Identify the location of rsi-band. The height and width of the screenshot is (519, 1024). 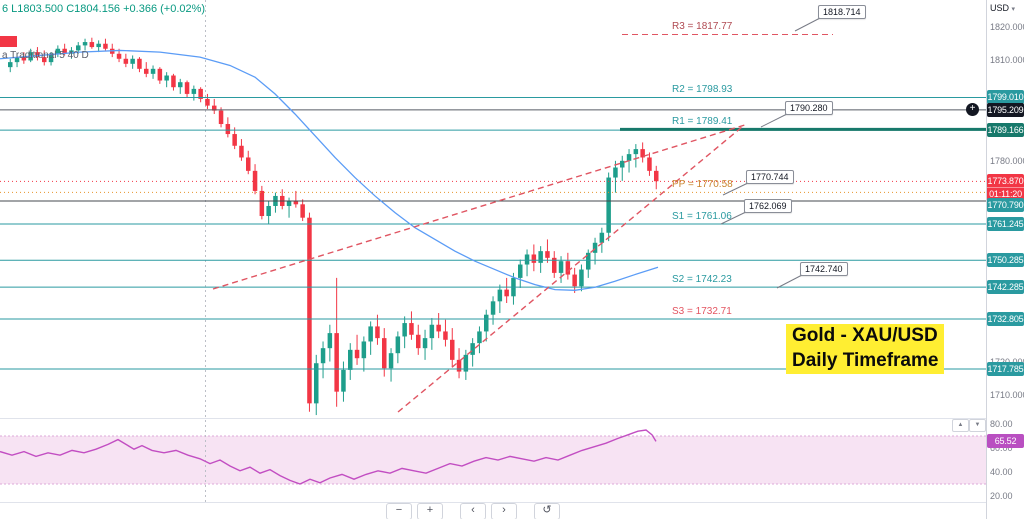
(493, 460).